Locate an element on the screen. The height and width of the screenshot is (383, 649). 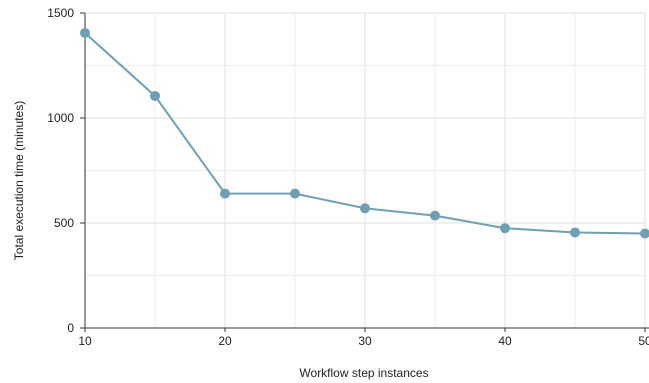
x-axis-title: Workflow step instances is located at coordinates (363, 373).